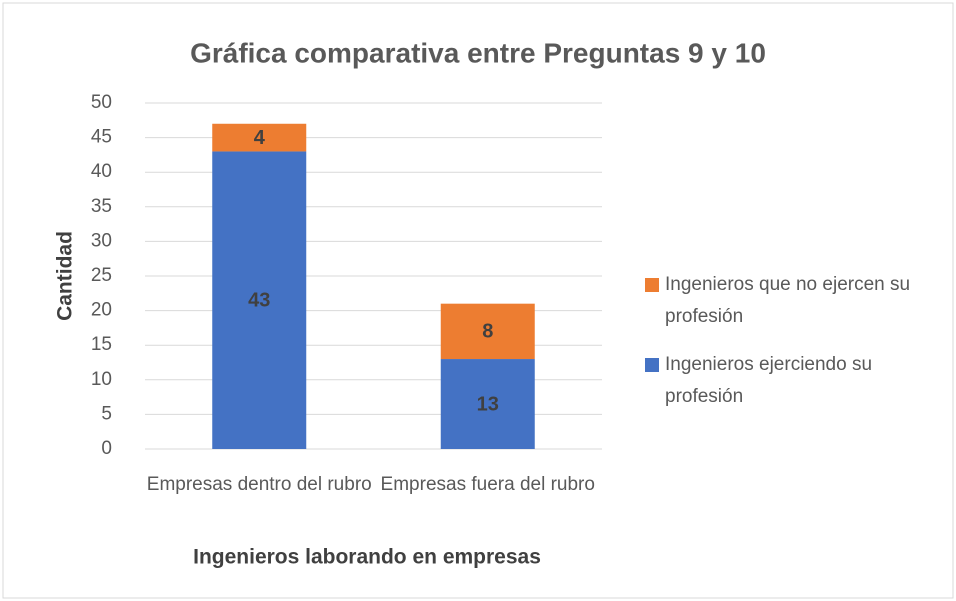 This screenshot has height=601, width=956. What do you see at coordinates (769, 380) in the screenshot?
I see `legend-label: Ingenieros ejerciendo su profesión` at bounding box center [769, 380].